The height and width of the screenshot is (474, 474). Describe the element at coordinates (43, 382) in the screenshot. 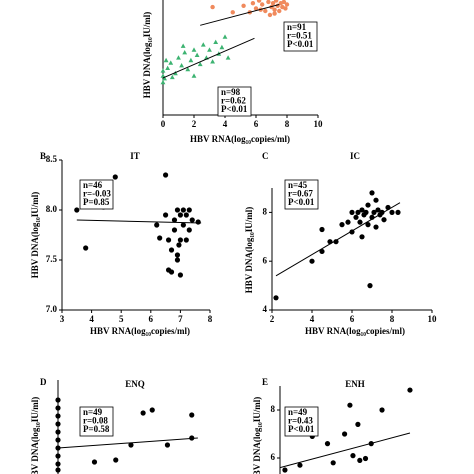

I see `panel-letter: D` at that location.